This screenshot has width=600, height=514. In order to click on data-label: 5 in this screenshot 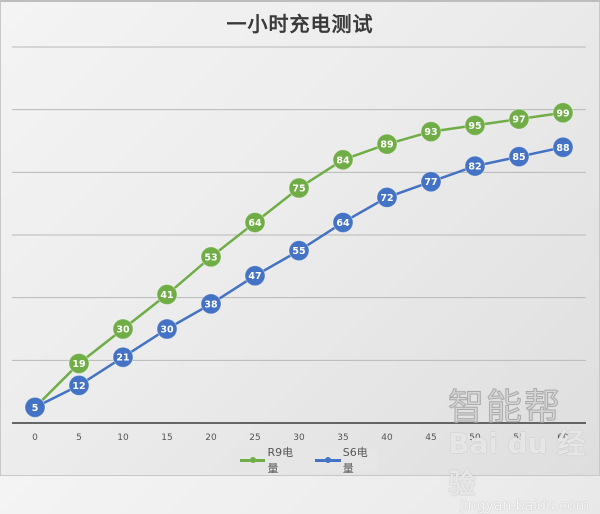, I will do `click(35, 408)`.